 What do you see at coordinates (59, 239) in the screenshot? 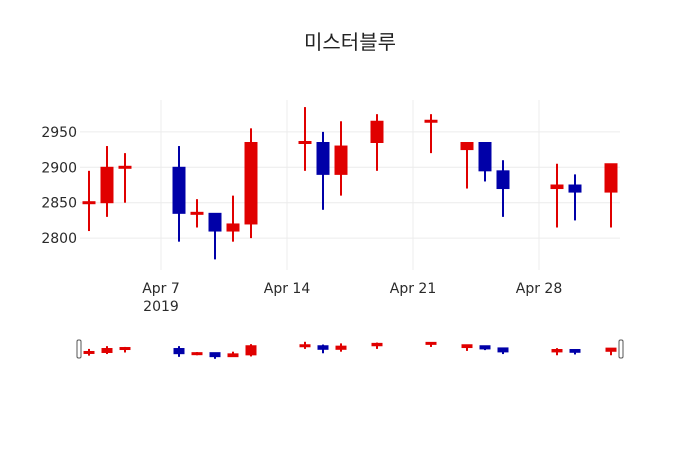
I see `y-tick-label: 2800` at bounding box center [59, 239].